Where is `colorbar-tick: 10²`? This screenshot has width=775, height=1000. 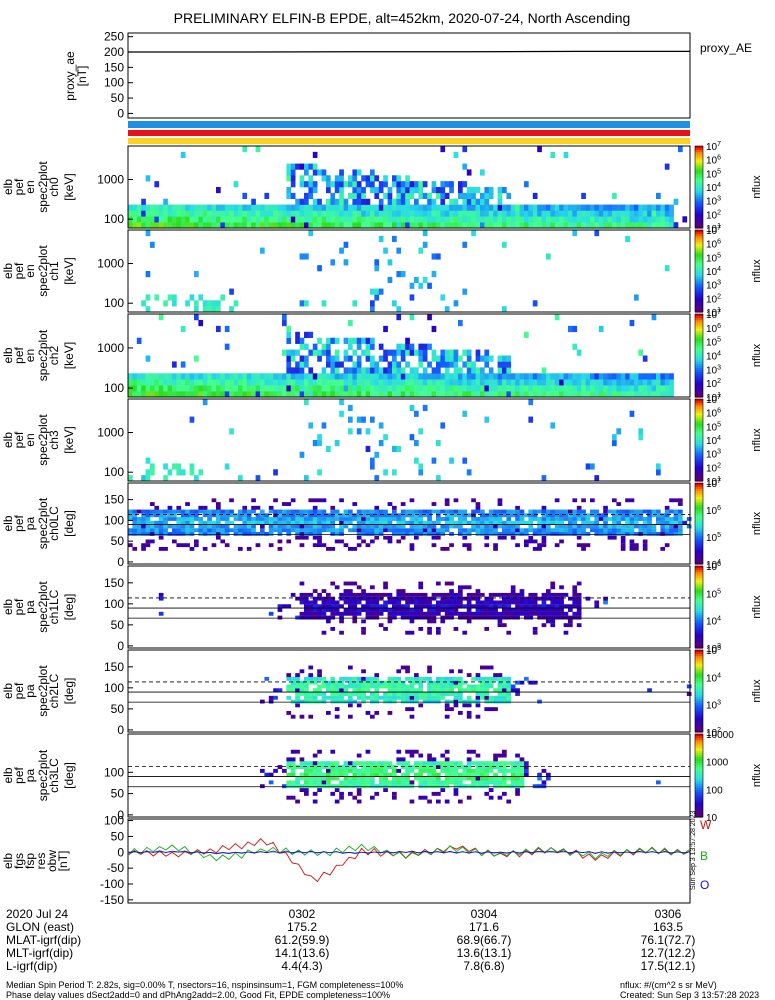 colorbar-tick: 10² is located at coordinates (713, 468).